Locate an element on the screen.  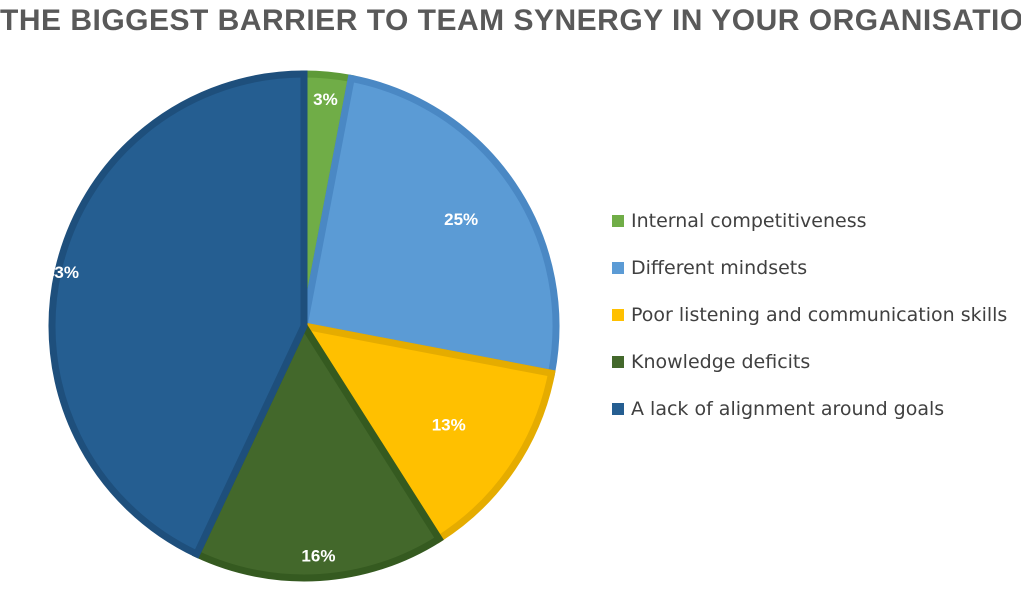
data-label-5: 43% is located at coordinates (62, 272).